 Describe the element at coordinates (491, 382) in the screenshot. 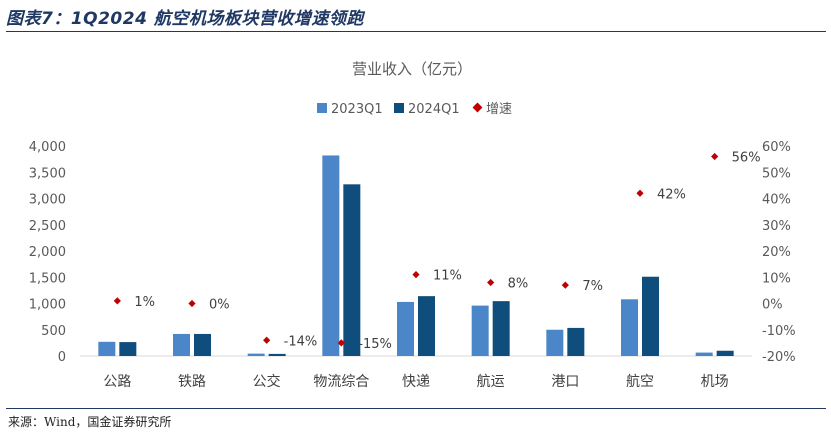

I see `category-label: 航运` at that location.